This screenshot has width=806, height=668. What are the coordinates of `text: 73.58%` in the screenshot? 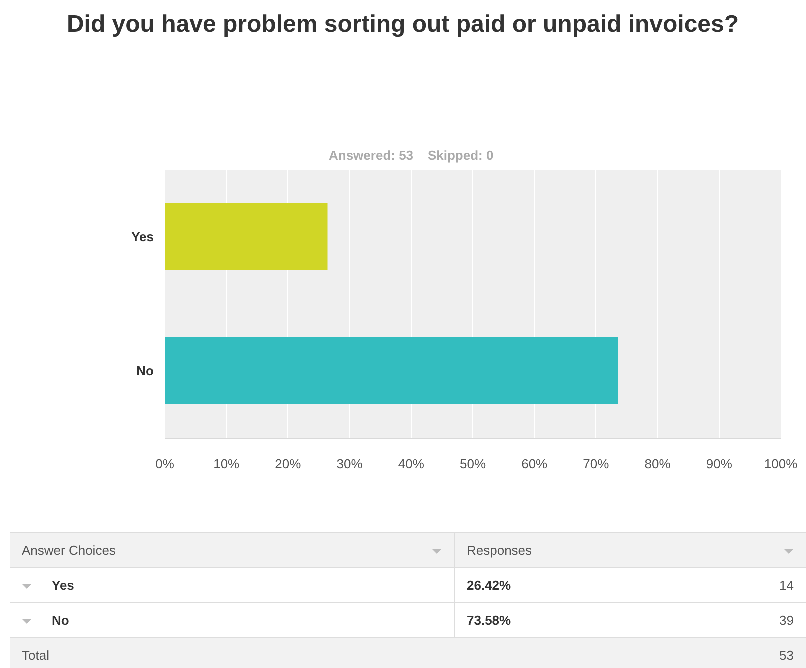 It's located at (489, 620).